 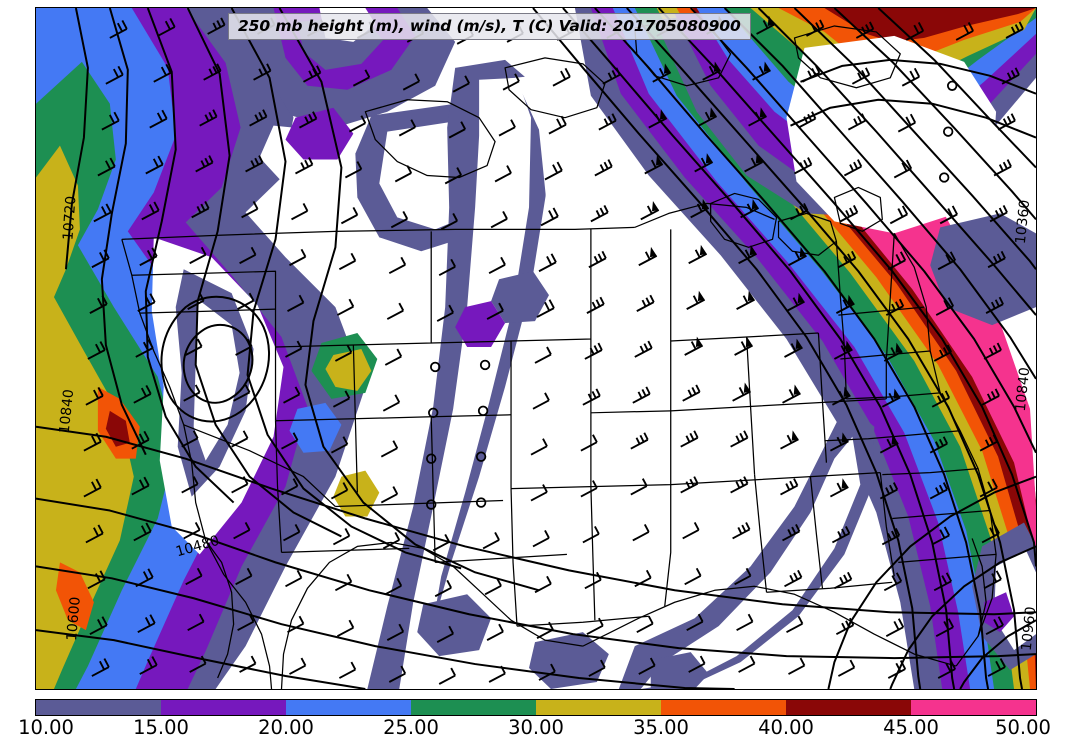 What do you see at coordinates (911, 727) in the screenshot?
I see `colorbar-tick-45: 45.00` at bounding box center [911, 727].